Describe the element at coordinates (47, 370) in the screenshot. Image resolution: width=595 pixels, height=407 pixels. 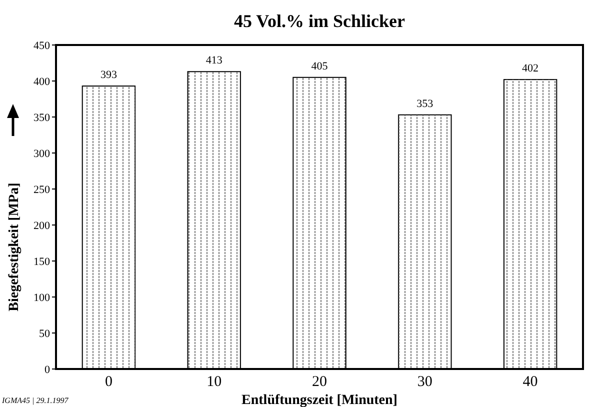
I see `y-tick-label: 0` at that location.